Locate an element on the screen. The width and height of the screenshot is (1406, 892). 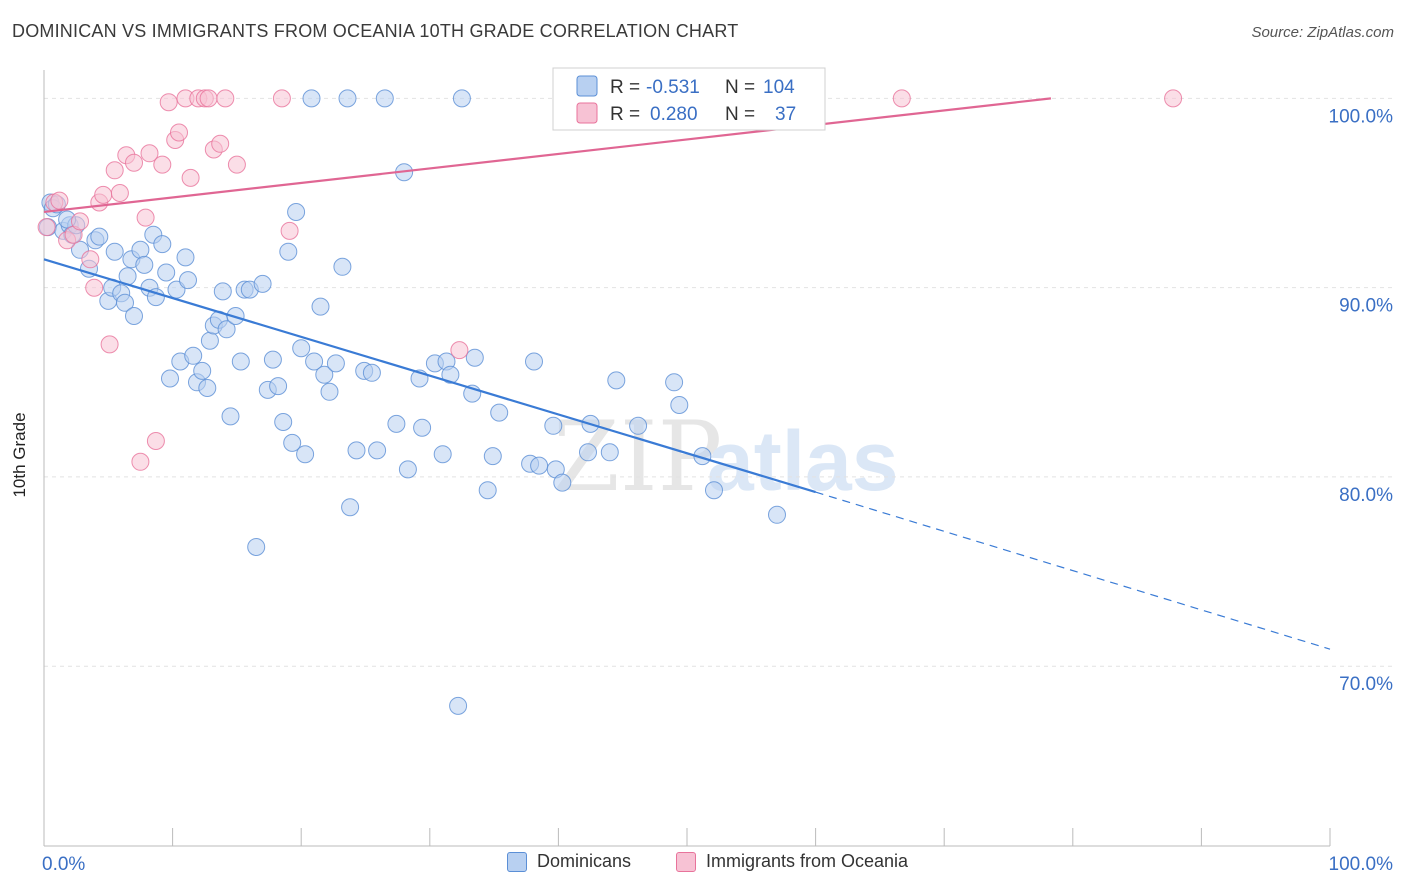
legend-n-value: 37 is located at coordinates (785, 114).